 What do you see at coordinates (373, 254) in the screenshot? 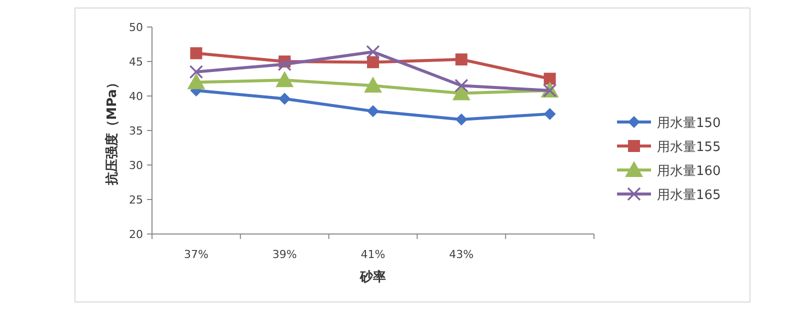
I see `x-tick-label: 41%` at bounding box center [373, 254].